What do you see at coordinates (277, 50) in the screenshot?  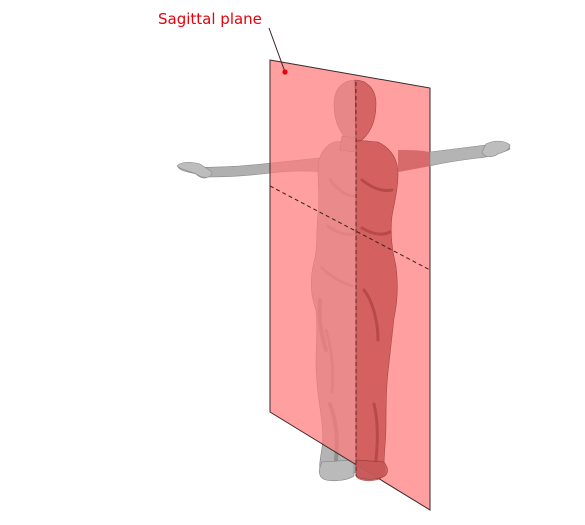 I see `label-leader-line` at bounding box center [277, 50].